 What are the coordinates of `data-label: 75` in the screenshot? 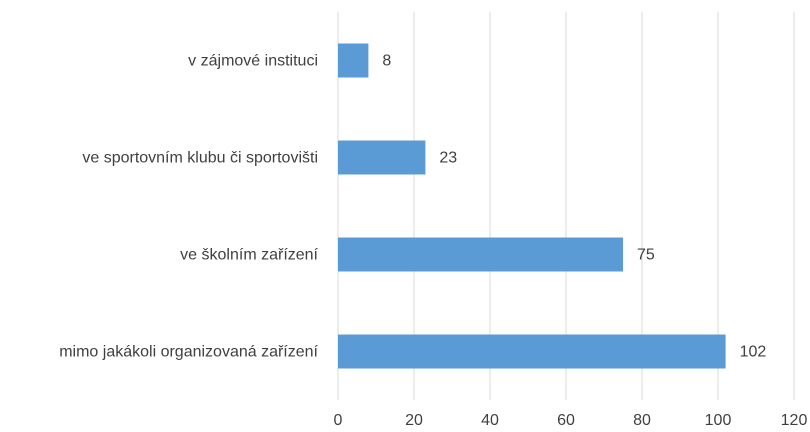 It's located at (646, 255).